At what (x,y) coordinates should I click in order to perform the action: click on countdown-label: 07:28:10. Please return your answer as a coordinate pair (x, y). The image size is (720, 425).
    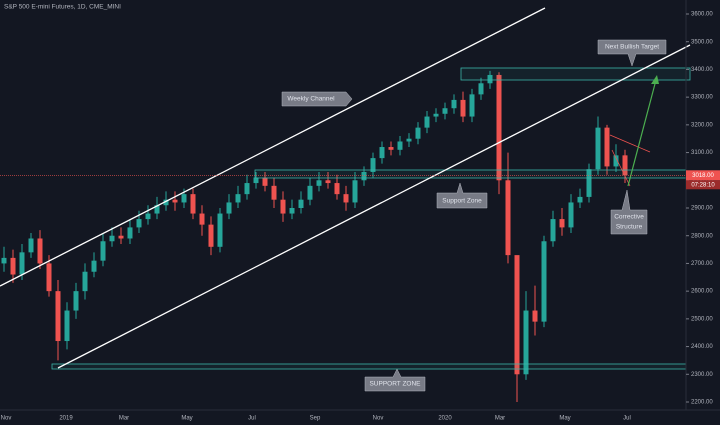
    Looking at the image, I should click on (703, 185).